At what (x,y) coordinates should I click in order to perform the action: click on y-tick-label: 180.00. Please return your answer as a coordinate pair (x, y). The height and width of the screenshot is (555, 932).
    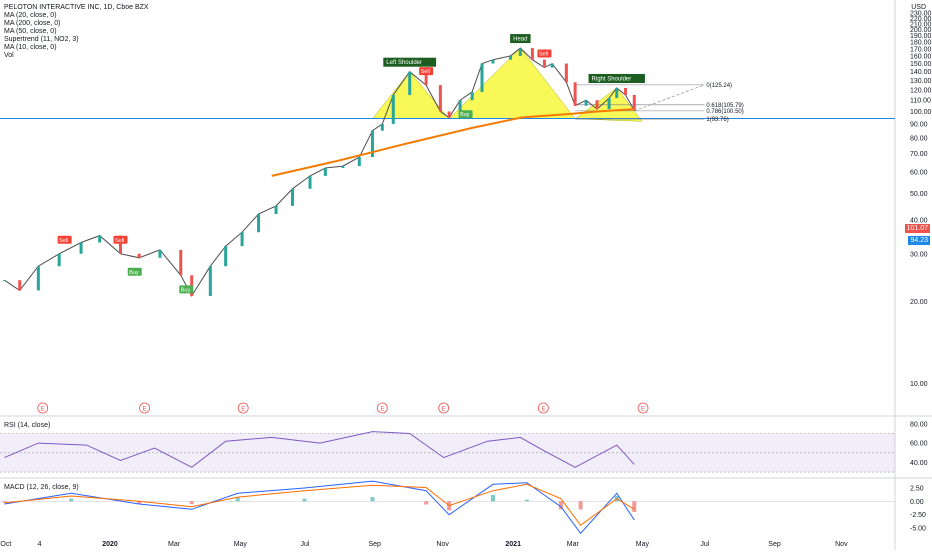
    Looking at the image, I should click on (921, 43).